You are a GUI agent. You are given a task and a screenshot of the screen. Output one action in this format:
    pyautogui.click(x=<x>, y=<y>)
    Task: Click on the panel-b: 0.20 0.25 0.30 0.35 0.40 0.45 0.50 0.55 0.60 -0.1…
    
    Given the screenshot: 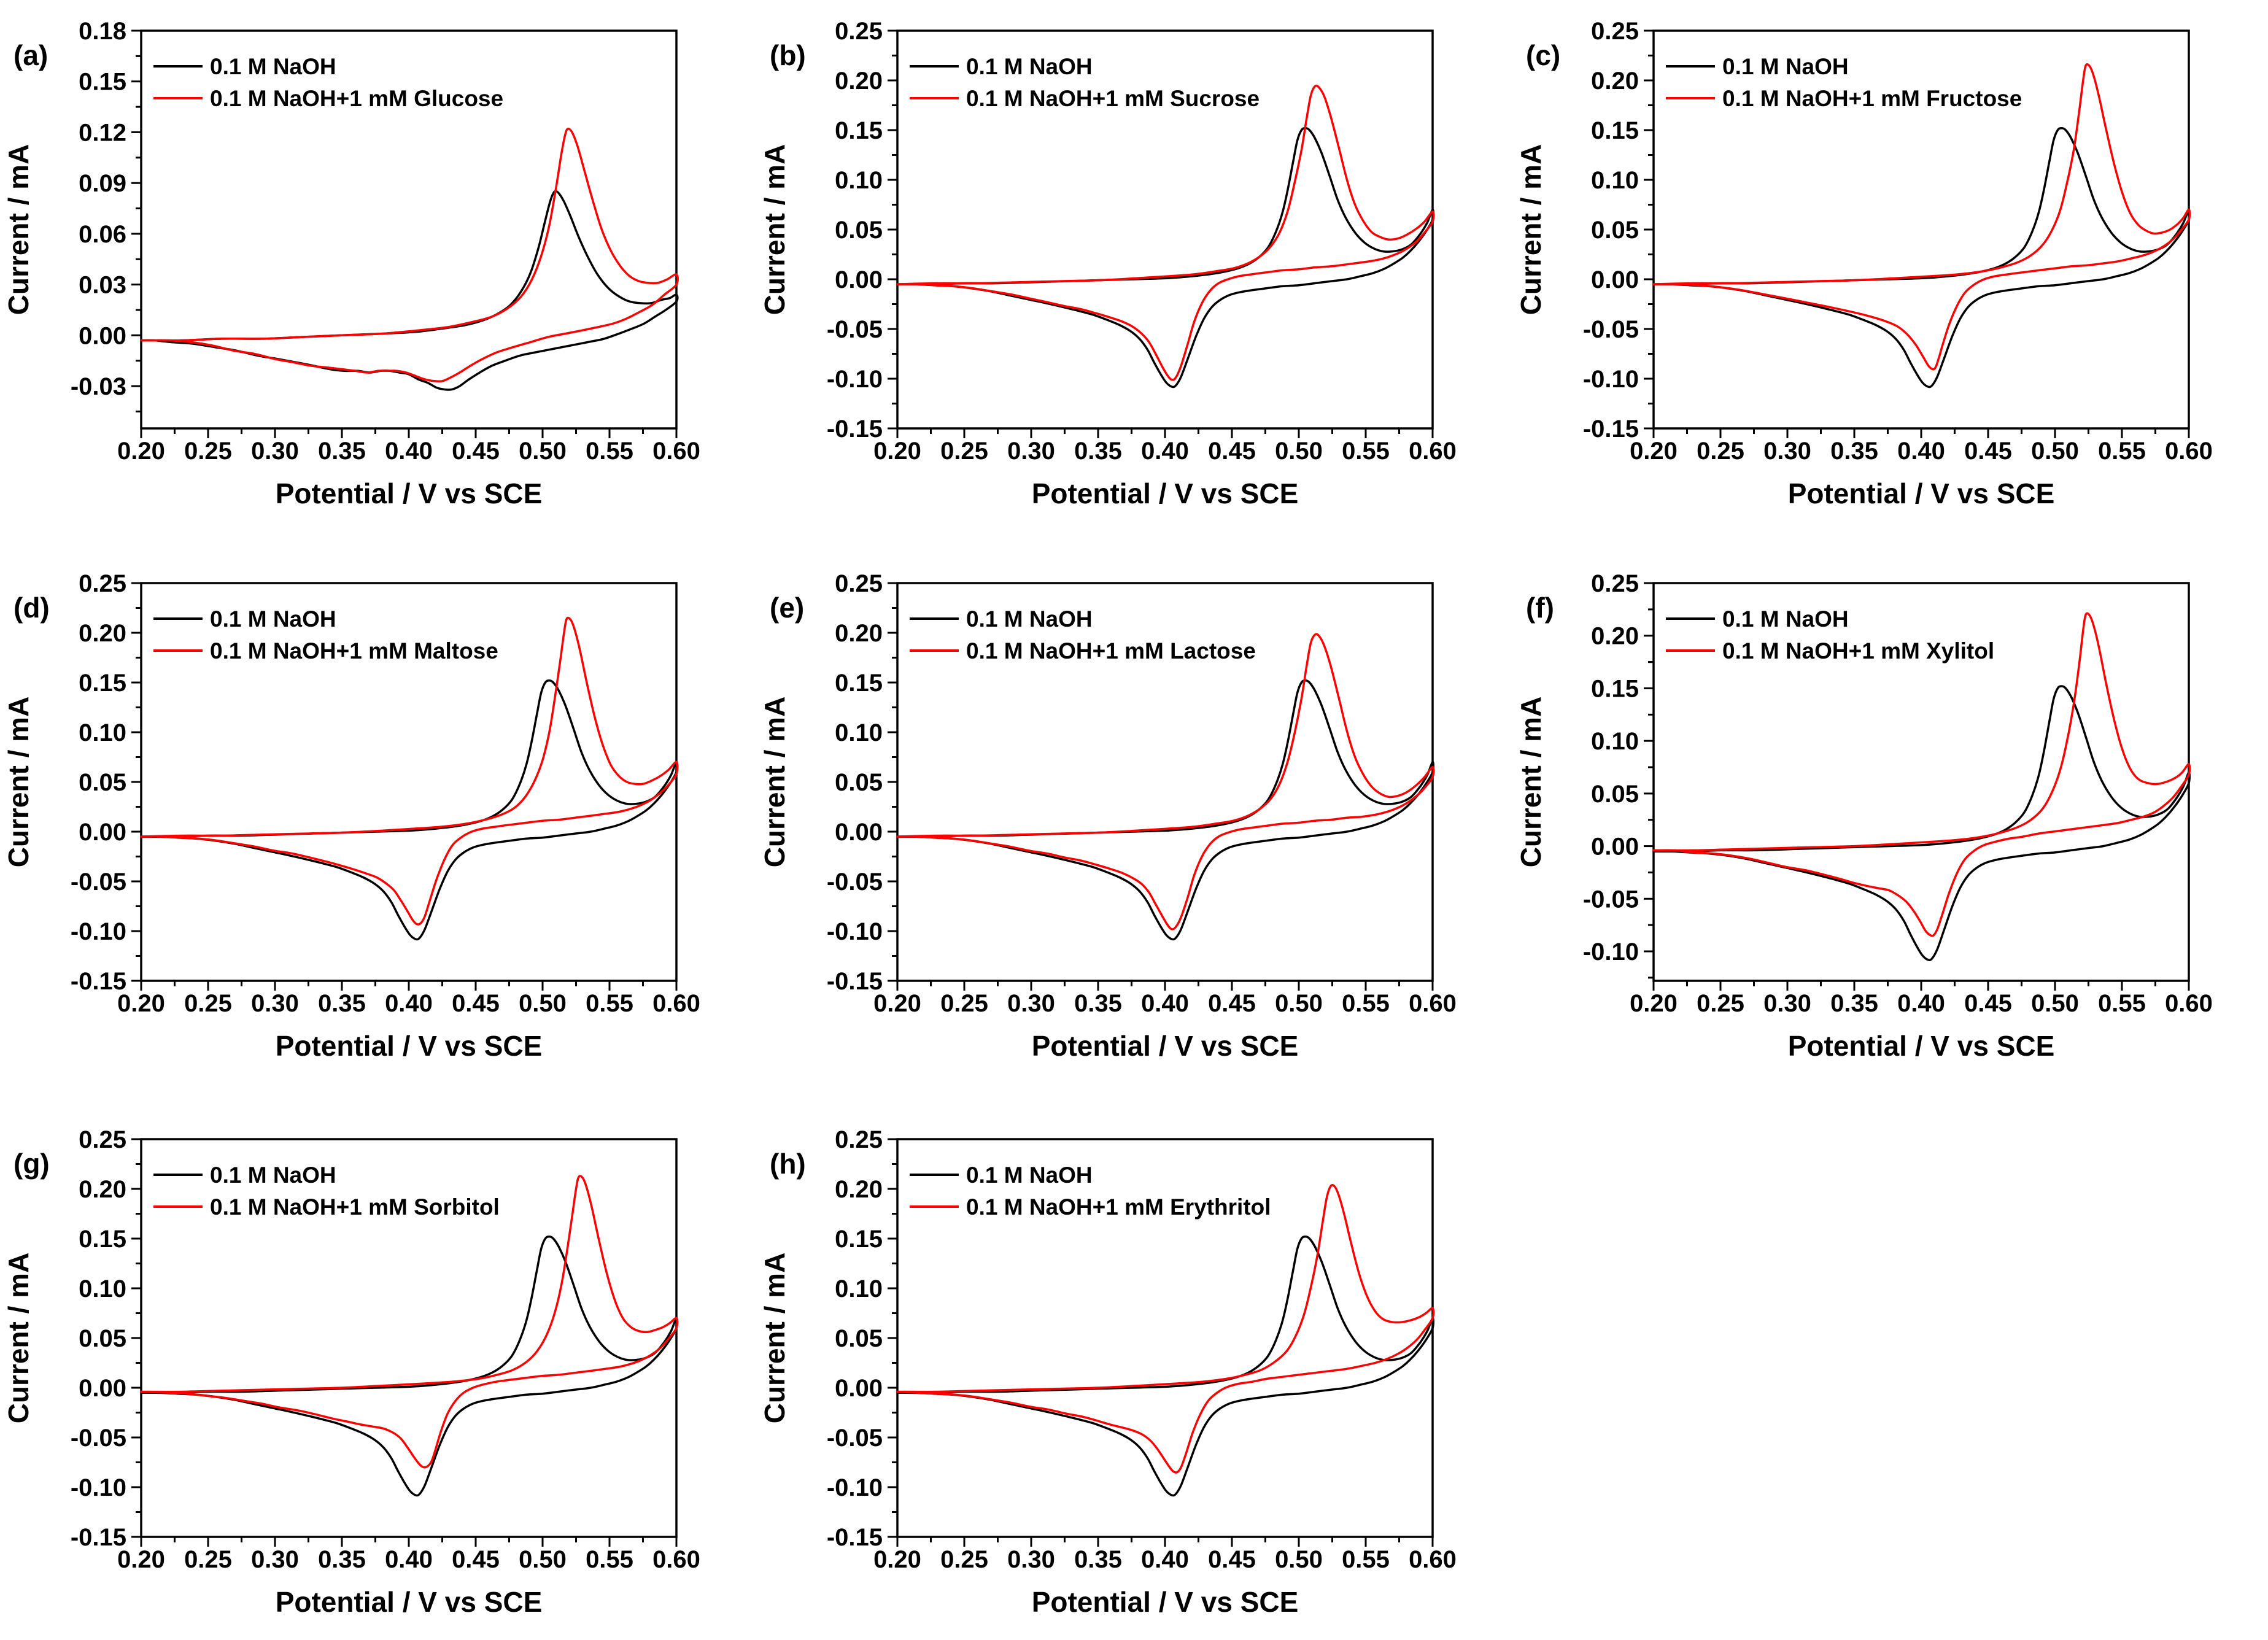 What is the action you would take?
    pyautogui.click(x=1134, y=266)
    